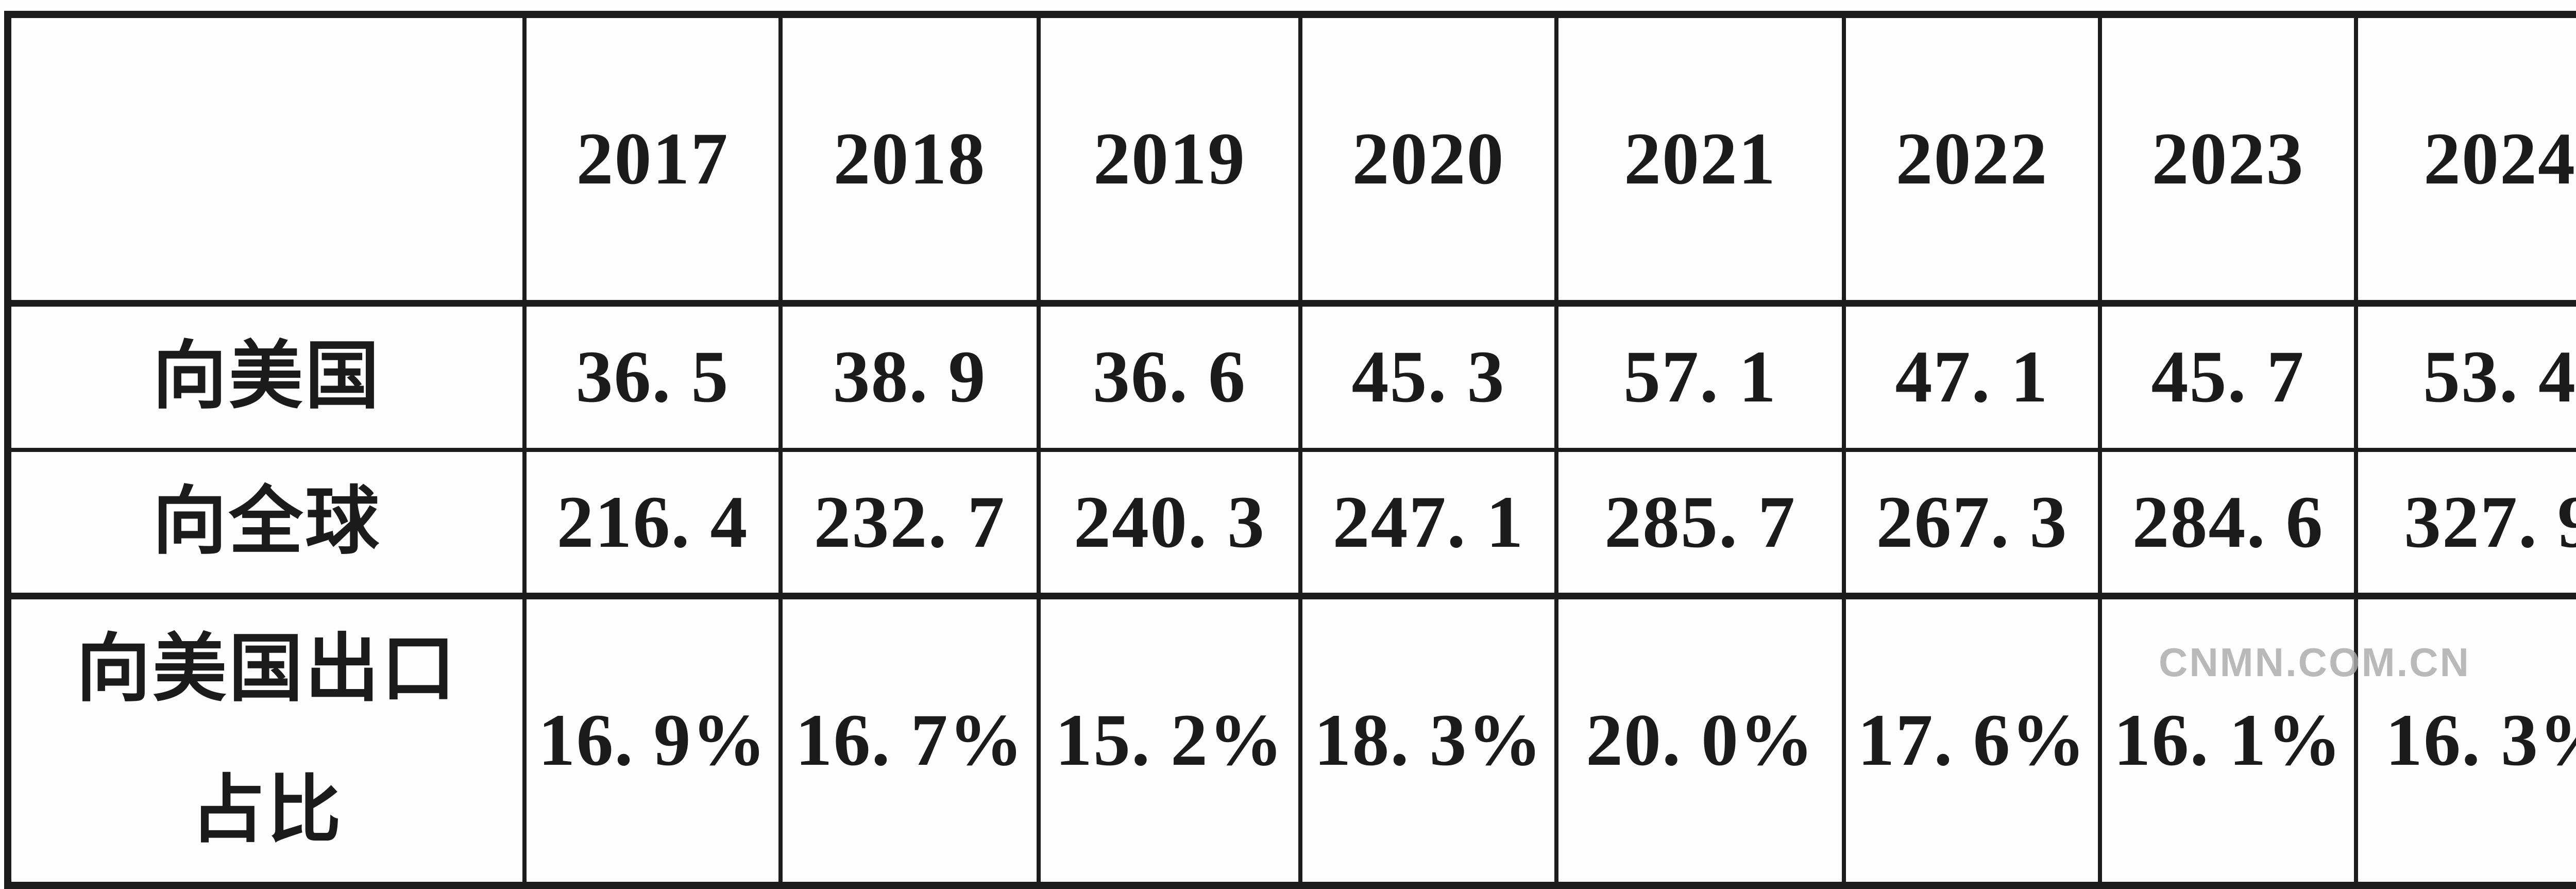  What do you see at coordinates (266, 740) in the screenshot?
I see `row-label-usa-share: 向美国出口 占比` at bounding box center [266, 740].